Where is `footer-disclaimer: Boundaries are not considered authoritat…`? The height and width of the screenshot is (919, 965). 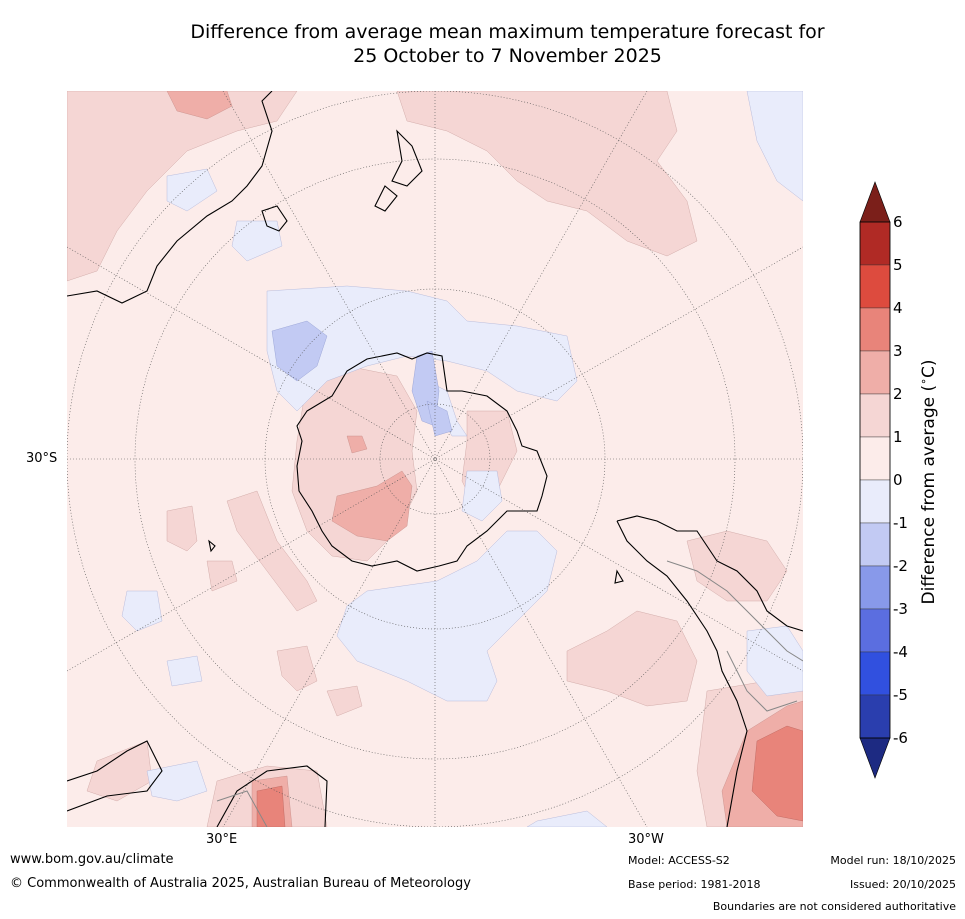 footer-disclaimer: Boundaries are not considered authoritat… is located at coordinates (834, 906).